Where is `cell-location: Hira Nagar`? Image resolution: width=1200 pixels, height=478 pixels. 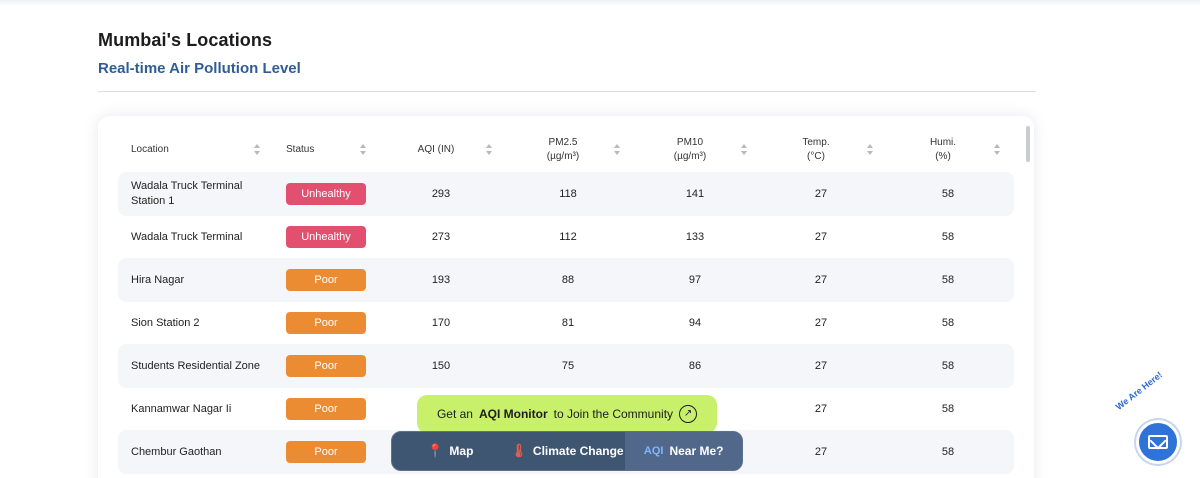
cell-location: Hira Nagar is located at coordinates (158, 279).